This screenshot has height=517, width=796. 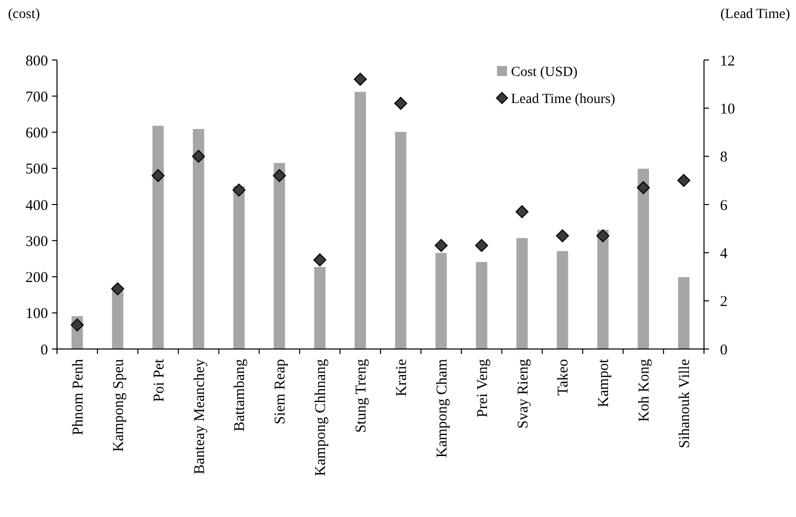 I want to click on y2-tick-label: 12, so click(x=727, y=61).